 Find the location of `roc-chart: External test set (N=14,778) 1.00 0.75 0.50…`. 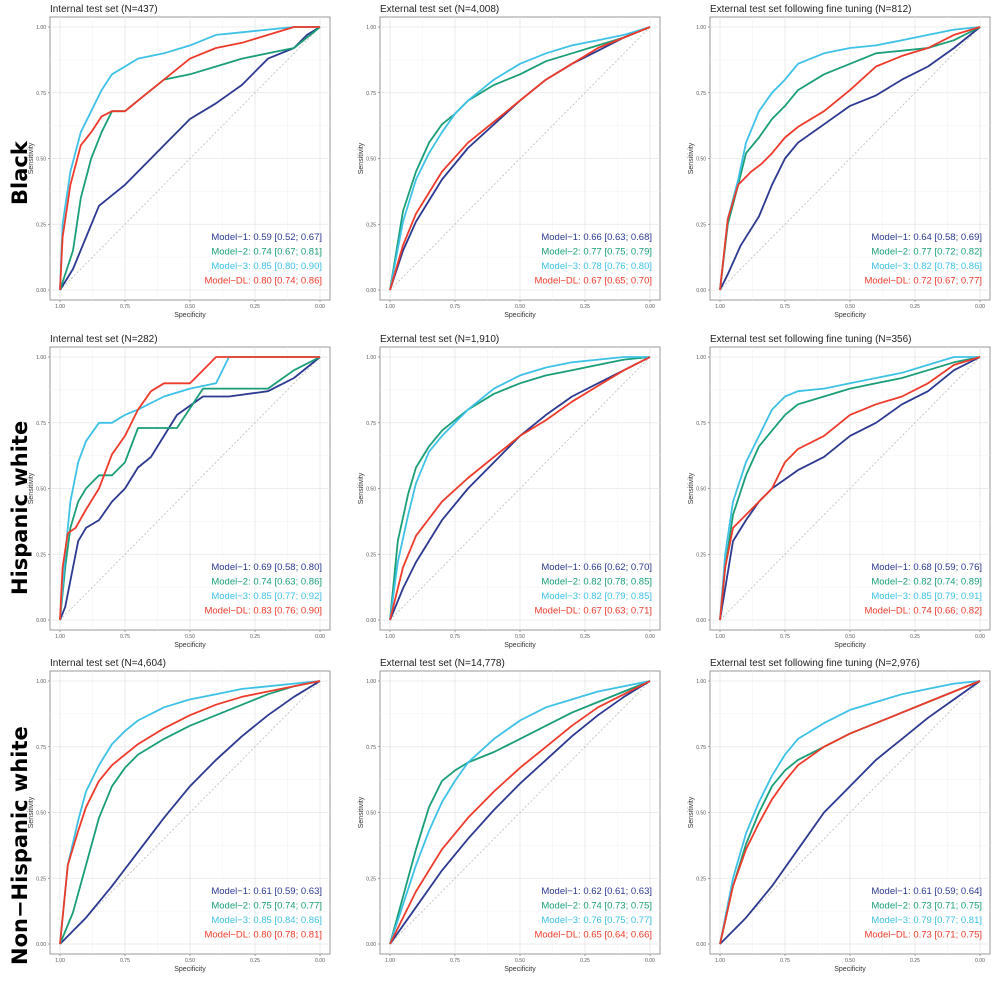

roc-chart: External test set (N=14,778) 1.00 0.75 0.50… is located at coordinates (509, 815).